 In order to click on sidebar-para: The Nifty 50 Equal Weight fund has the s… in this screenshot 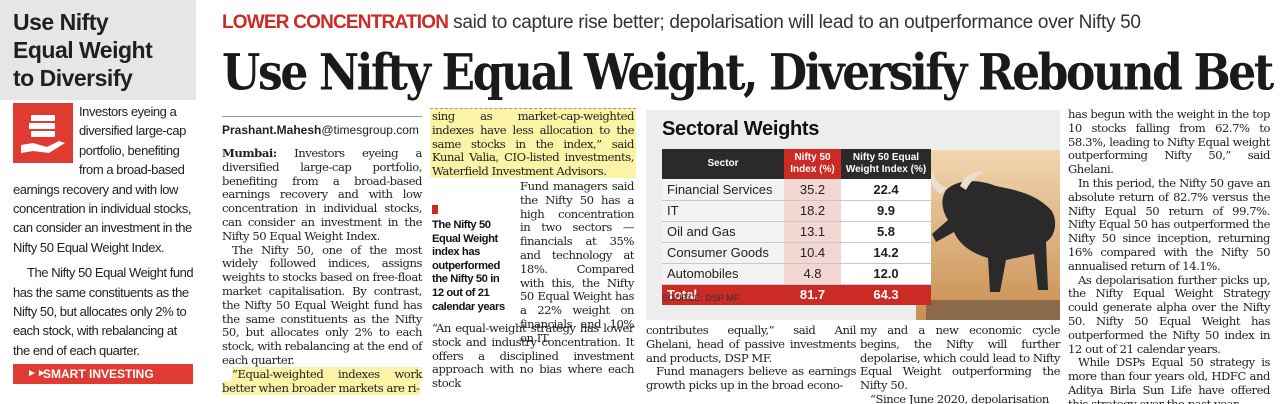, I will do `click(103, 311)`.